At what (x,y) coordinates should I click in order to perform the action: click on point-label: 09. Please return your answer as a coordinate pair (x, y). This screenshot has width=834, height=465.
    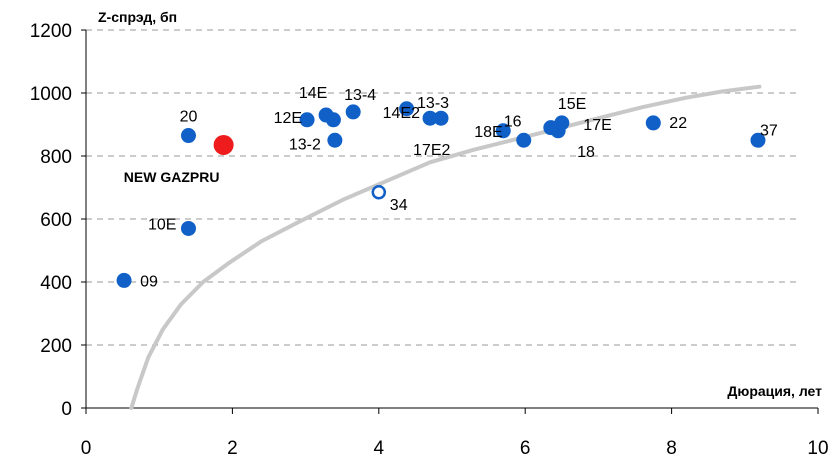
    Looking at the image, I should click on (149, 281).